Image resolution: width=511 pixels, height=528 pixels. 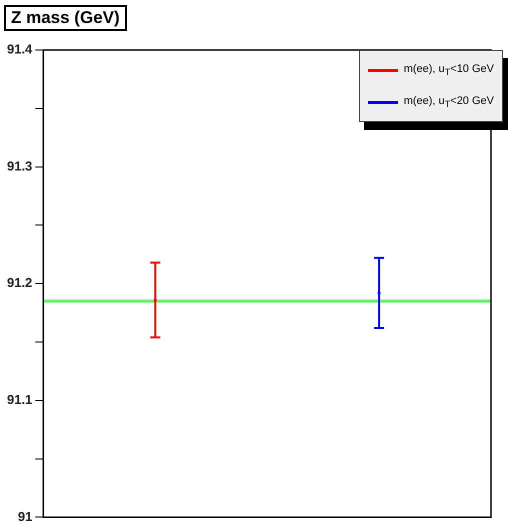 What do you see at coordinates (19, 166) in the screenshot?
I see `y-tick-label: 91.3` at bounding box center [19, 166].